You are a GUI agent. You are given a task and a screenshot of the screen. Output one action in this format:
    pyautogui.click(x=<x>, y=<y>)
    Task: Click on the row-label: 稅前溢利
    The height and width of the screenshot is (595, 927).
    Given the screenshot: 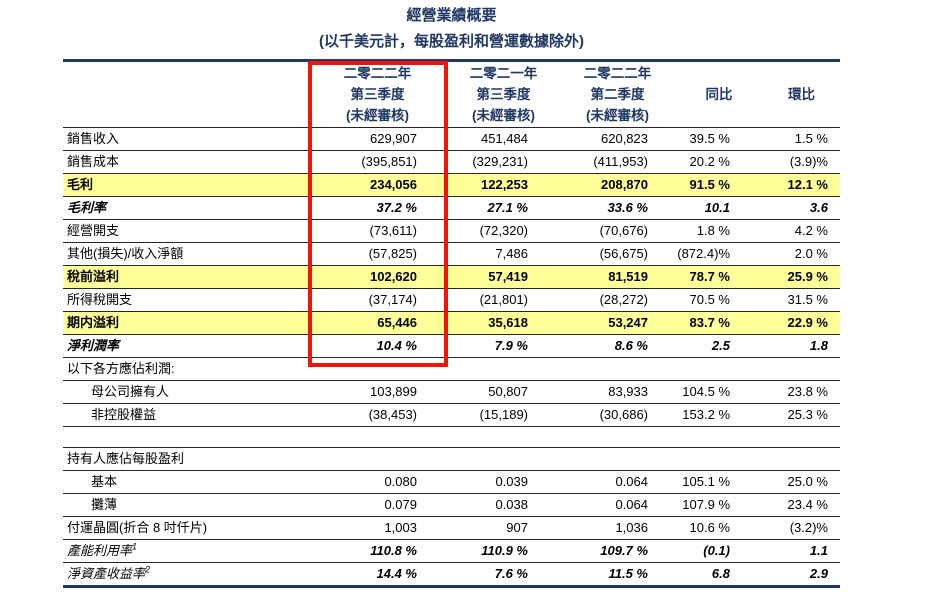 What is the action you would take?
    pyautogui.click(x=185, y=277)
    